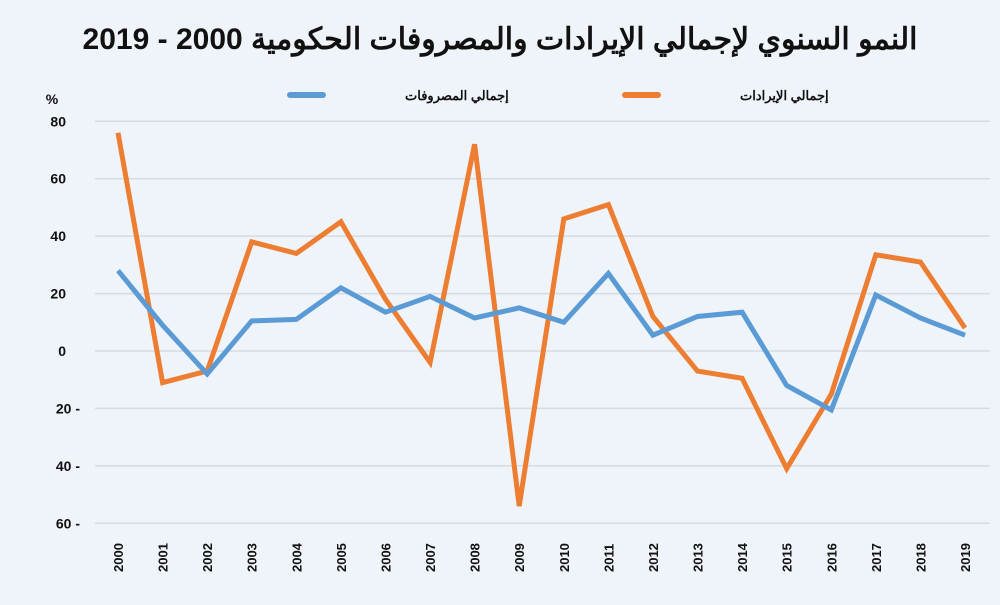 This screenshot has height=605, width=1000. What do you see at coordinates (831, 557) in the screenshot?
I see `x-tick-label: 2016` at bounding box center [831, 557].